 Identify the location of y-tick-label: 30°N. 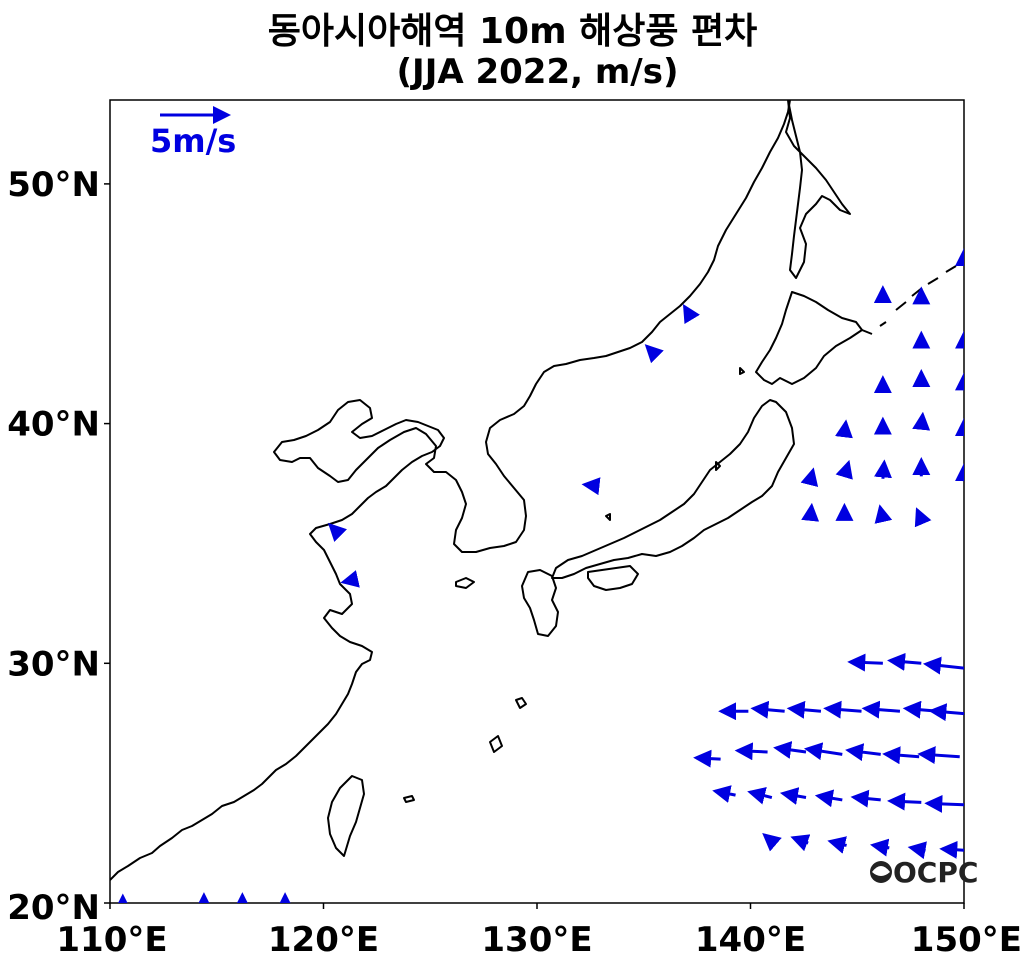
(53, 664).